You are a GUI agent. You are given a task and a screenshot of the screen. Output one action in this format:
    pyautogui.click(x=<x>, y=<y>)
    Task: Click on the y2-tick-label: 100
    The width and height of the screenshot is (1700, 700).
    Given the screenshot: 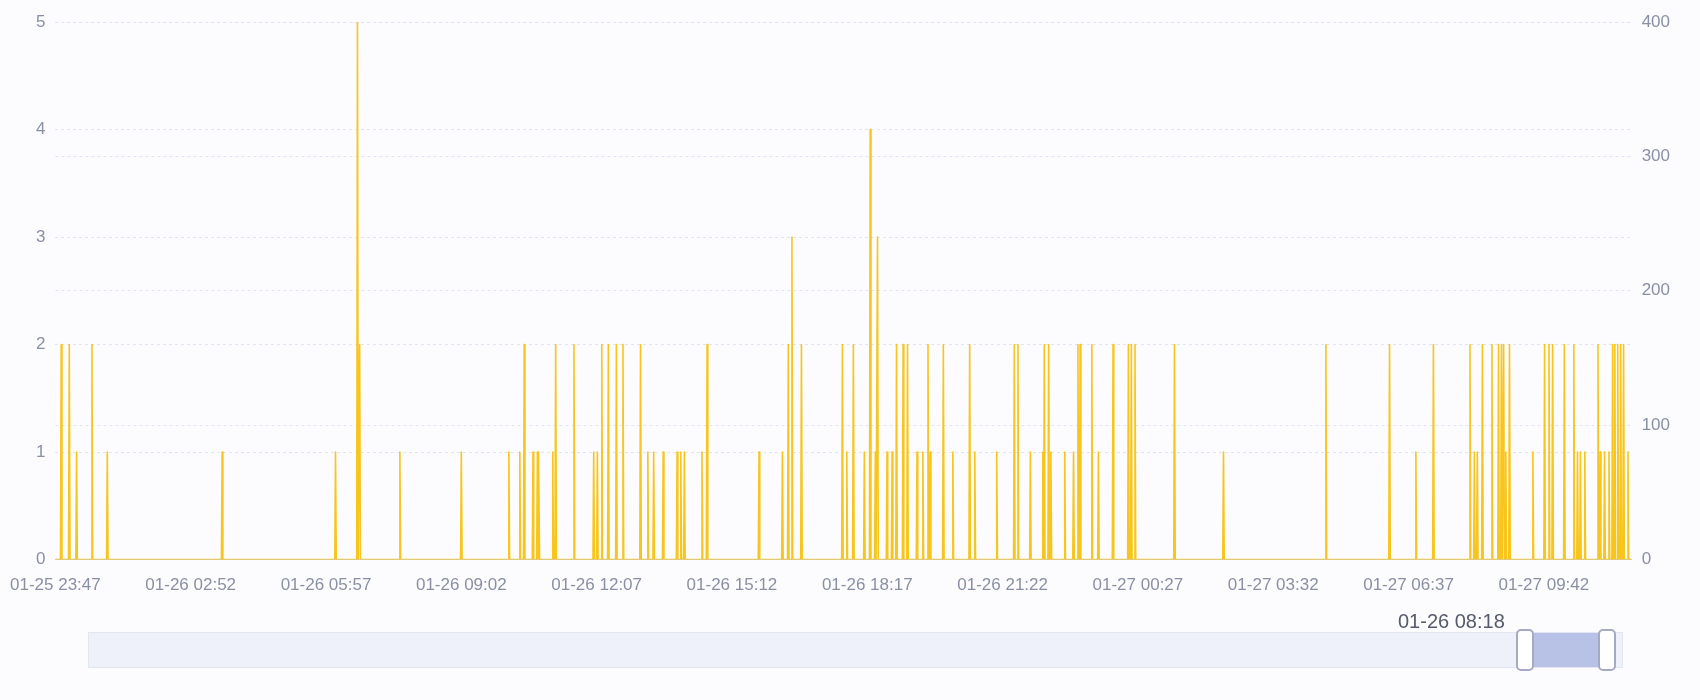 What is the action you would take?
    pyautogui.click(x=1656, y=424)
    